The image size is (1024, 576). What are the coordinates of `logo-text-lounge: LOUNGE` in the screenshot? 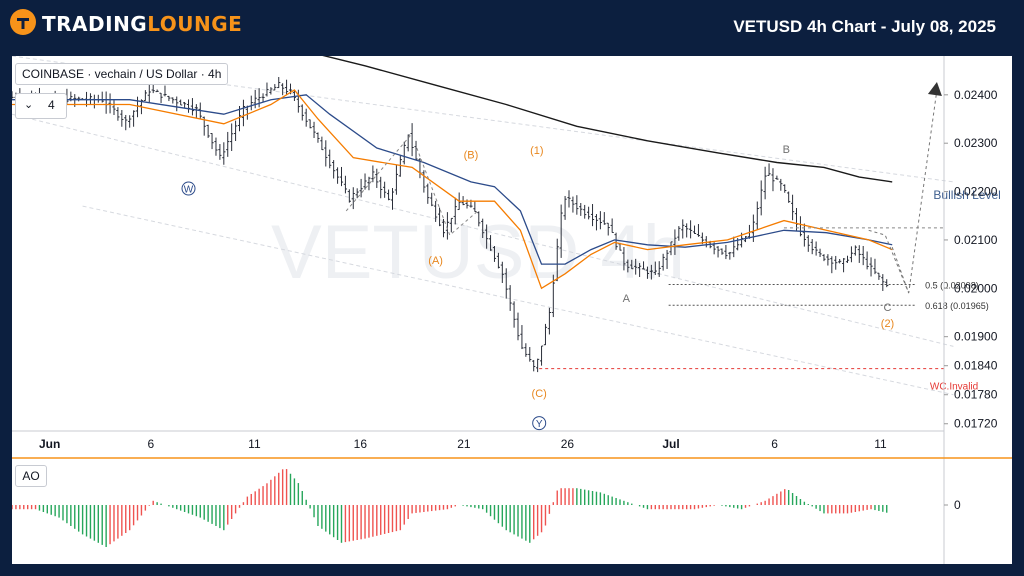 It's located at (195, 24).